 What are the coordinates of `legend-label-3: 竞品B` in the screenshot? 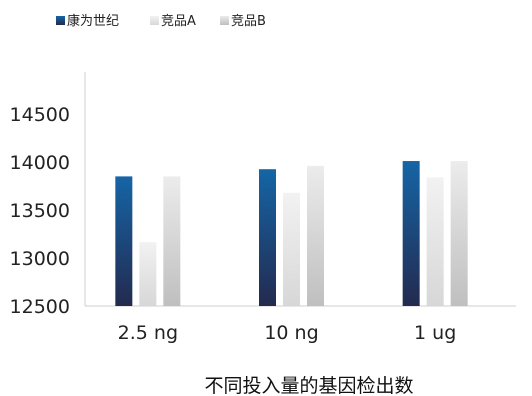 It's located at (248, 21).